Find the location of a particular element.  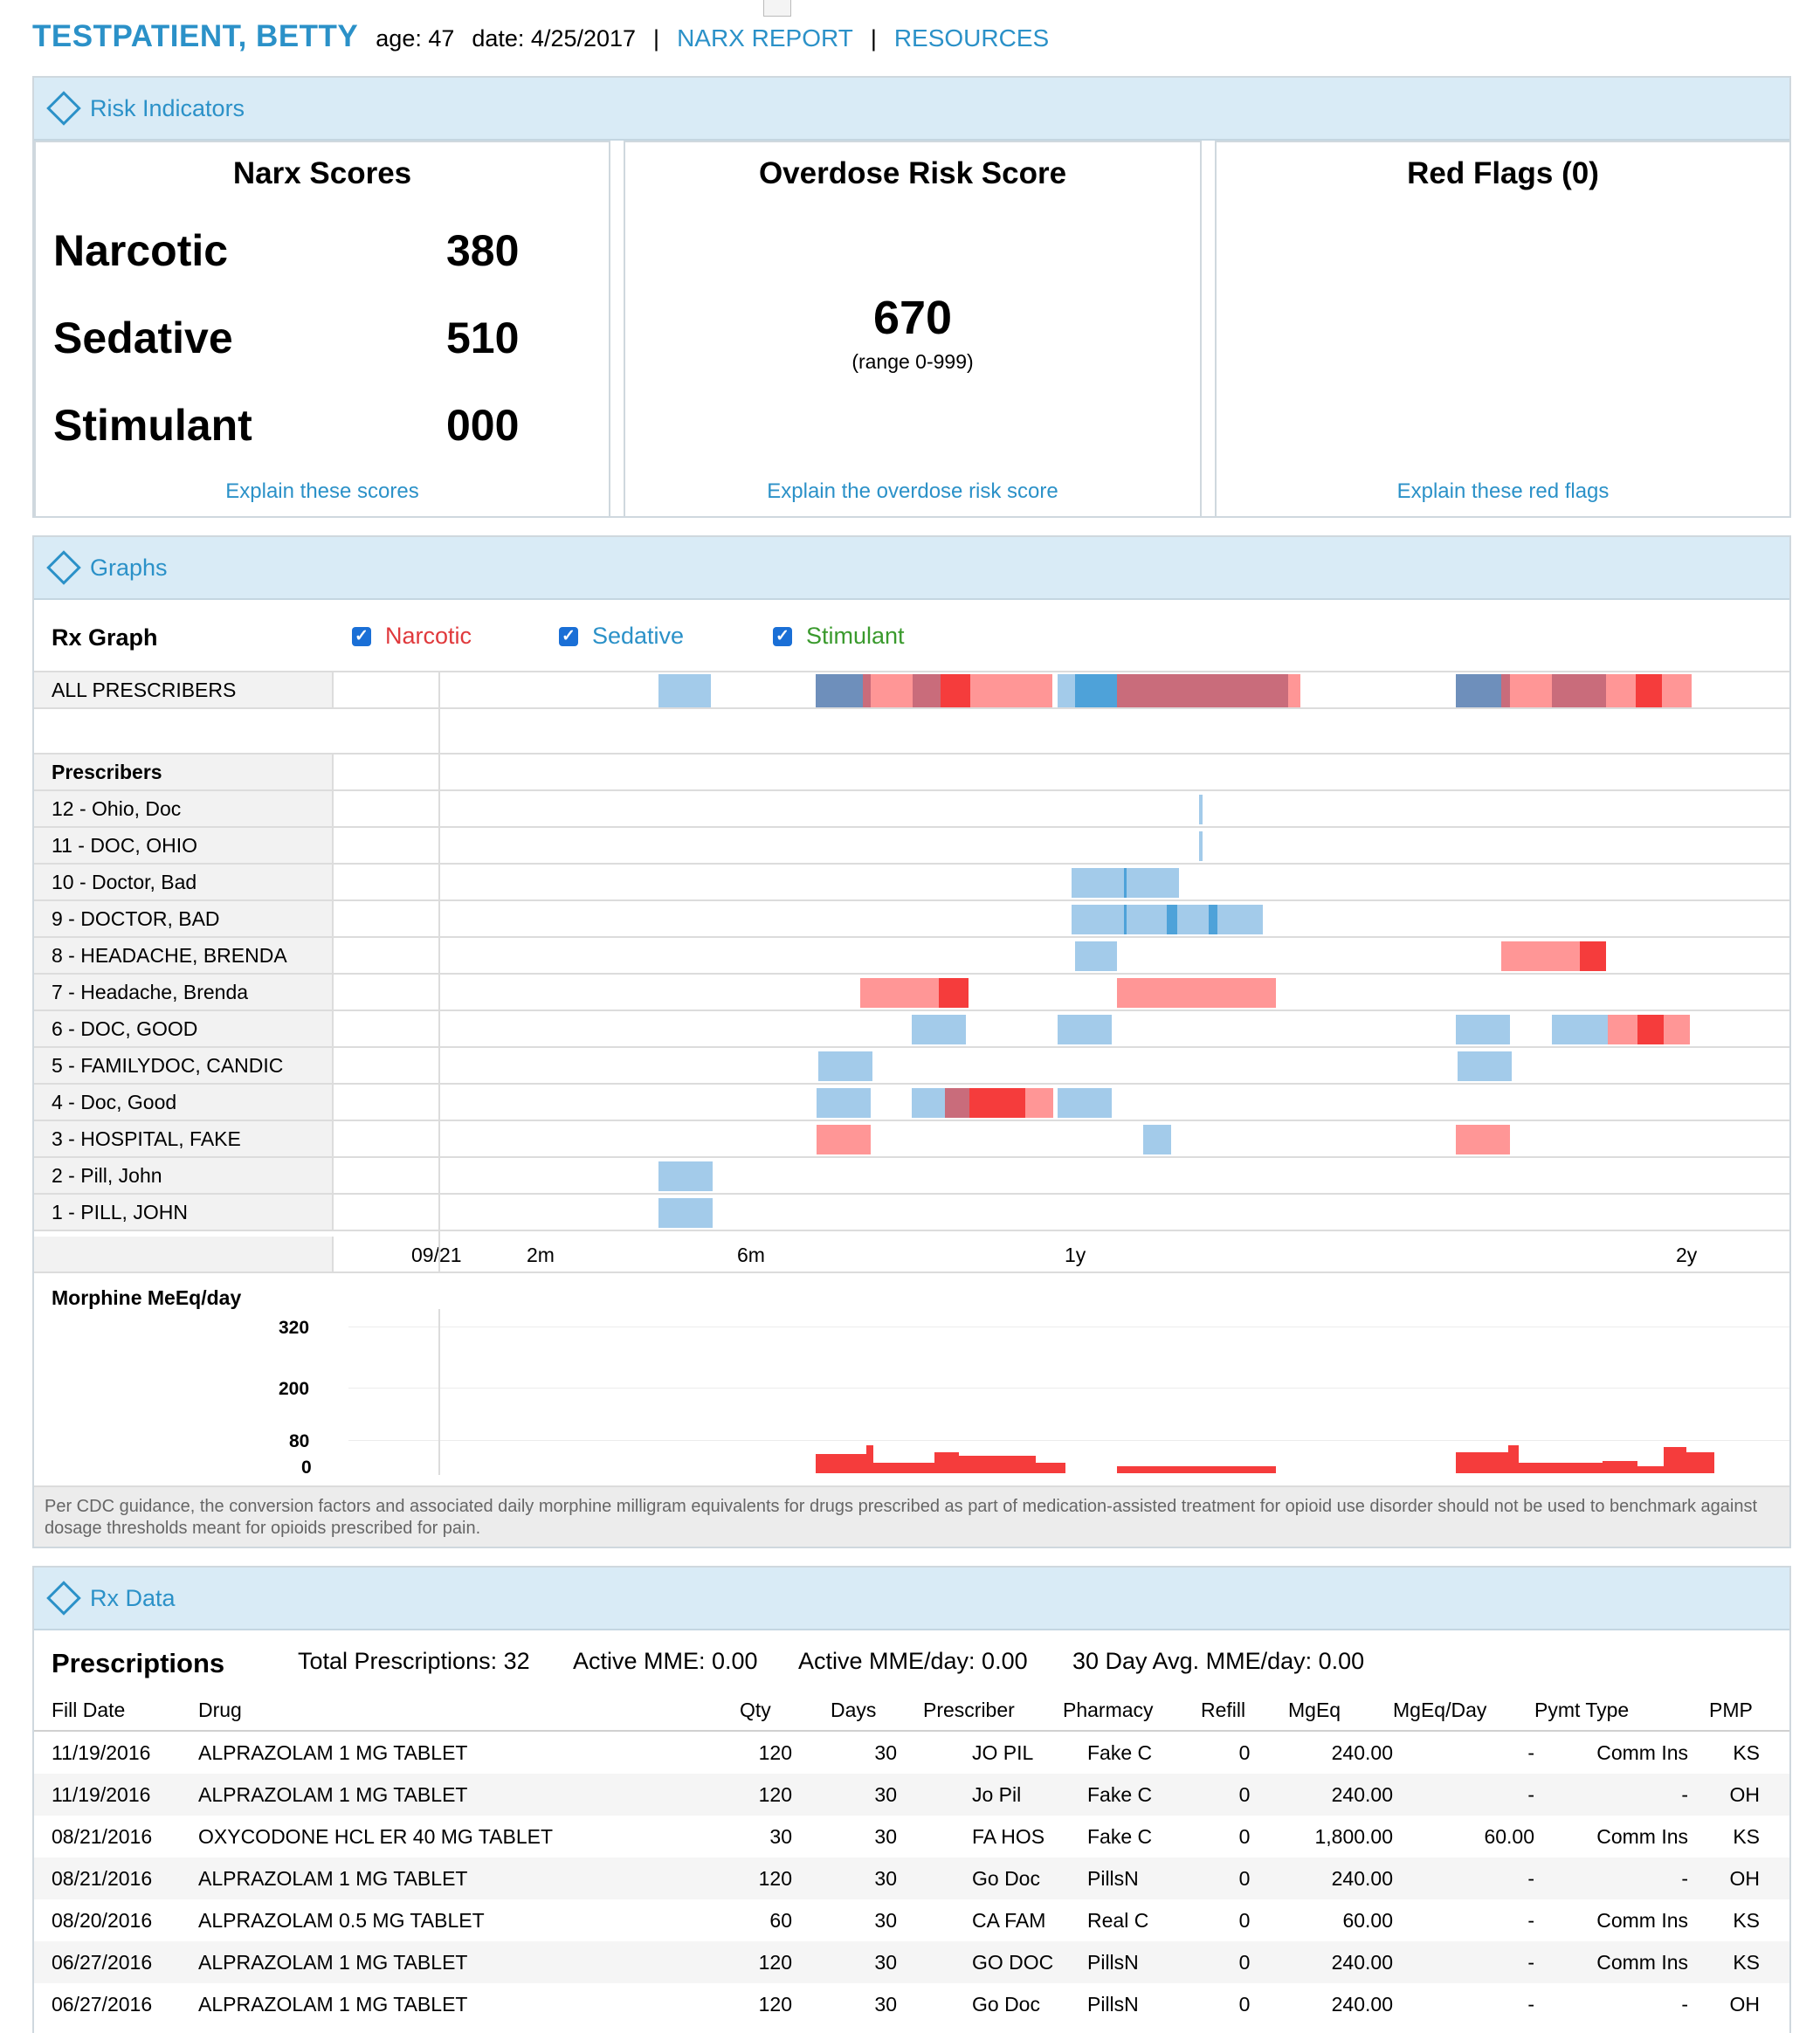

explain-overdose-link: Explain the overdose risk score is located at coordinates (912, 491).